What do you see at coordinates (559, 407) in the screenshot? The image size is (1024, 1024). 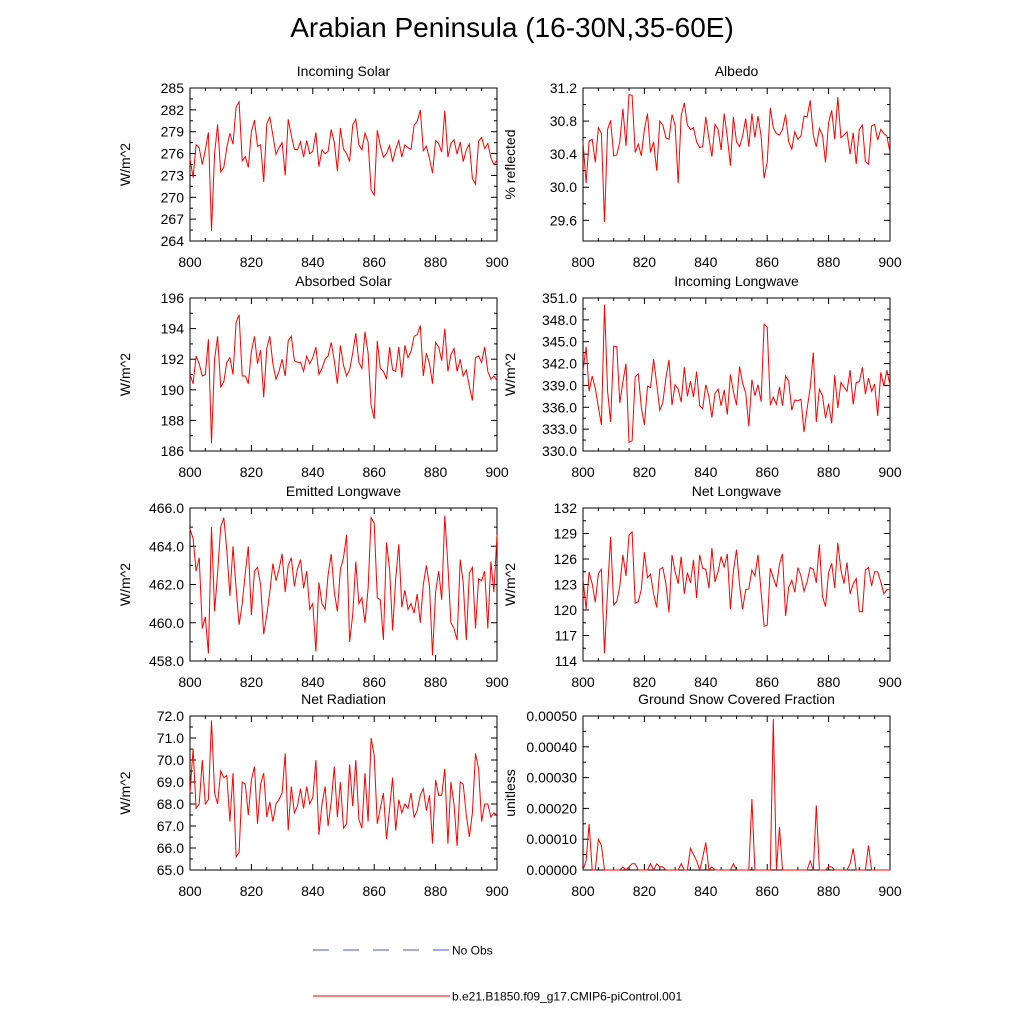 I see `y-tick-label: 336.0` at bounding box center [559, 407].